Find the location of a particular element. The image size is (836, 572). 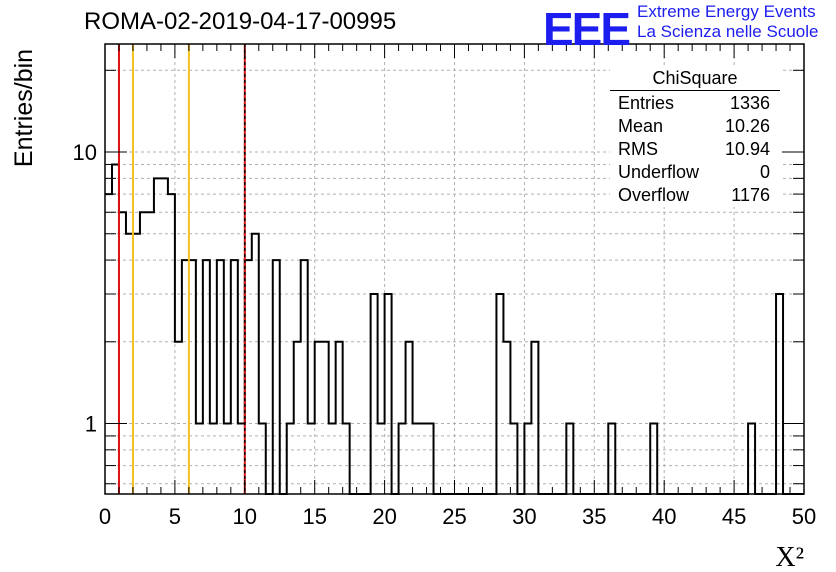

y-axis-label: Entries/bin is located at coordinates (24, 108).